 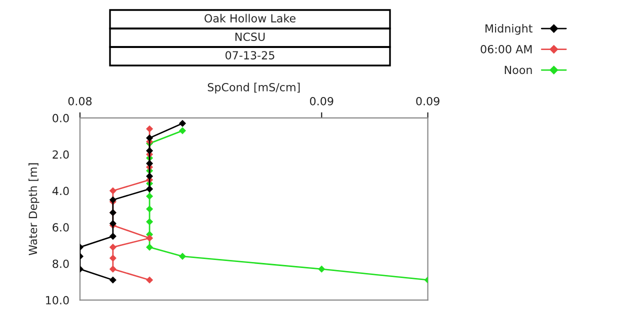 What do you see at coordinates (57, 300) in the screenshot?
I see `y-tick-label: 10.0` at bounding box center [57, 300].